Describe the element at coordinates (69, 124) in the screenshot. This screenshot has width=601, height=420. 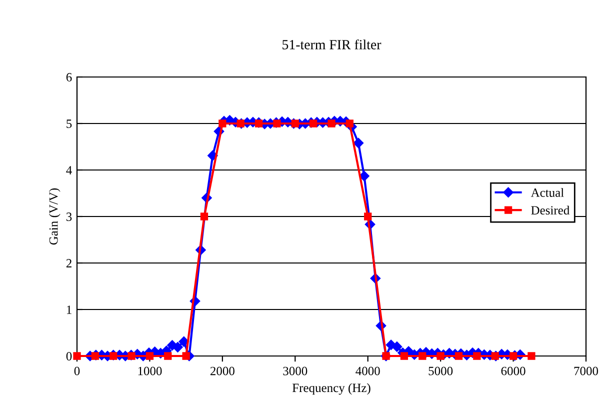
I see `y-tick-label: 5` at that location.